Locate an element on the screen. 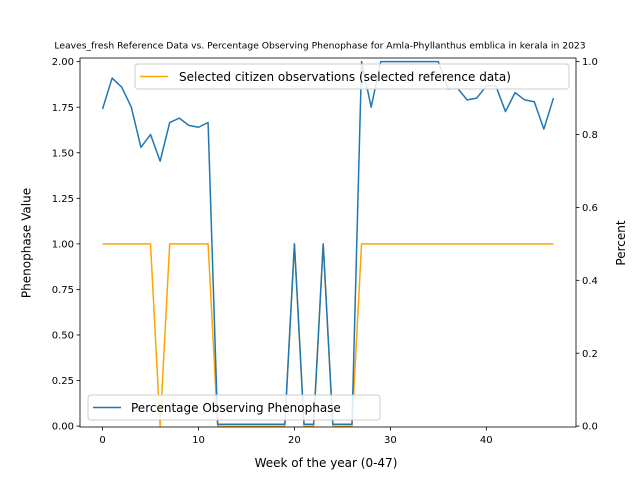 Image resolution: width=640 pixels, height=480 pixels. x-tick-label: 10 is located at coordinates (198, 440).